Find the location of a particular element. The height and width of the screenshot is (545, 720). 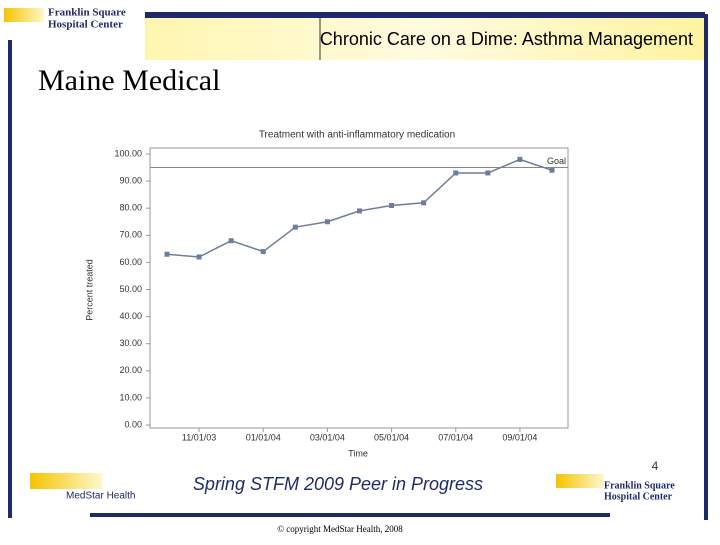

header-band is located at coordinates (425, 36).